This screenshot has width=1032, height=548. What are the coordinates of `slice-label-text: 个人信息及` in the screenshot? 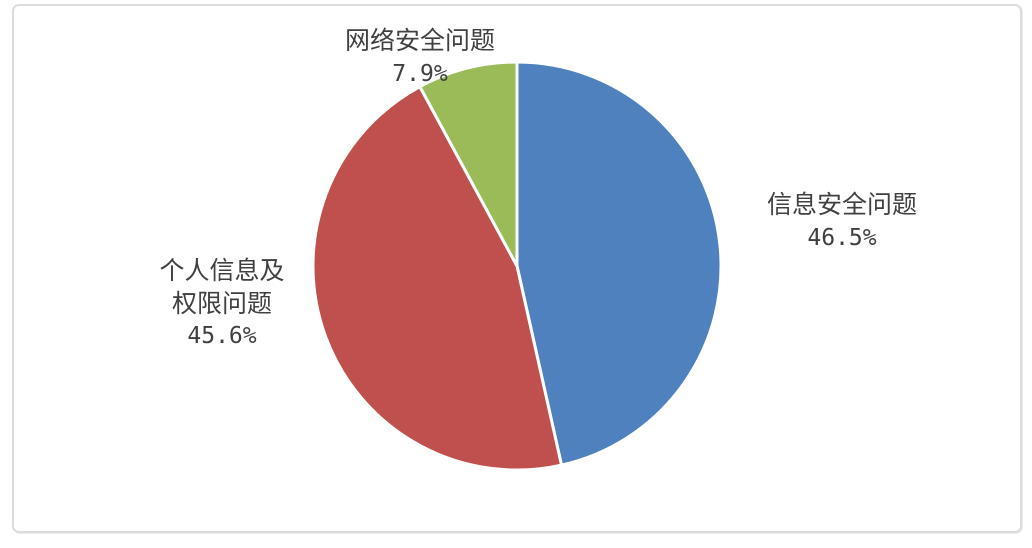 It's located at (222, 270).